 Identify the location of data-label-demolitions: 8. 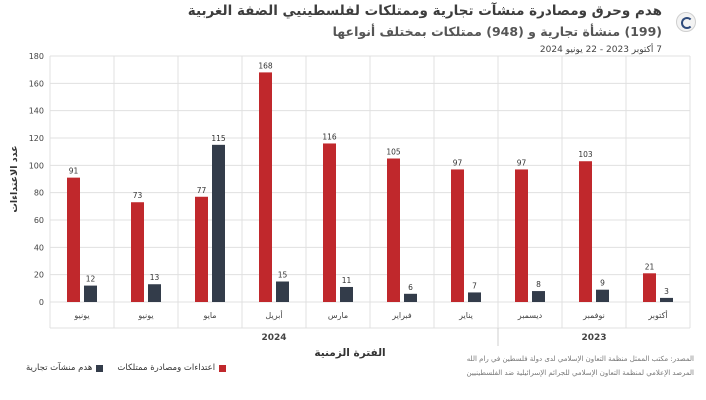
(538, 284).